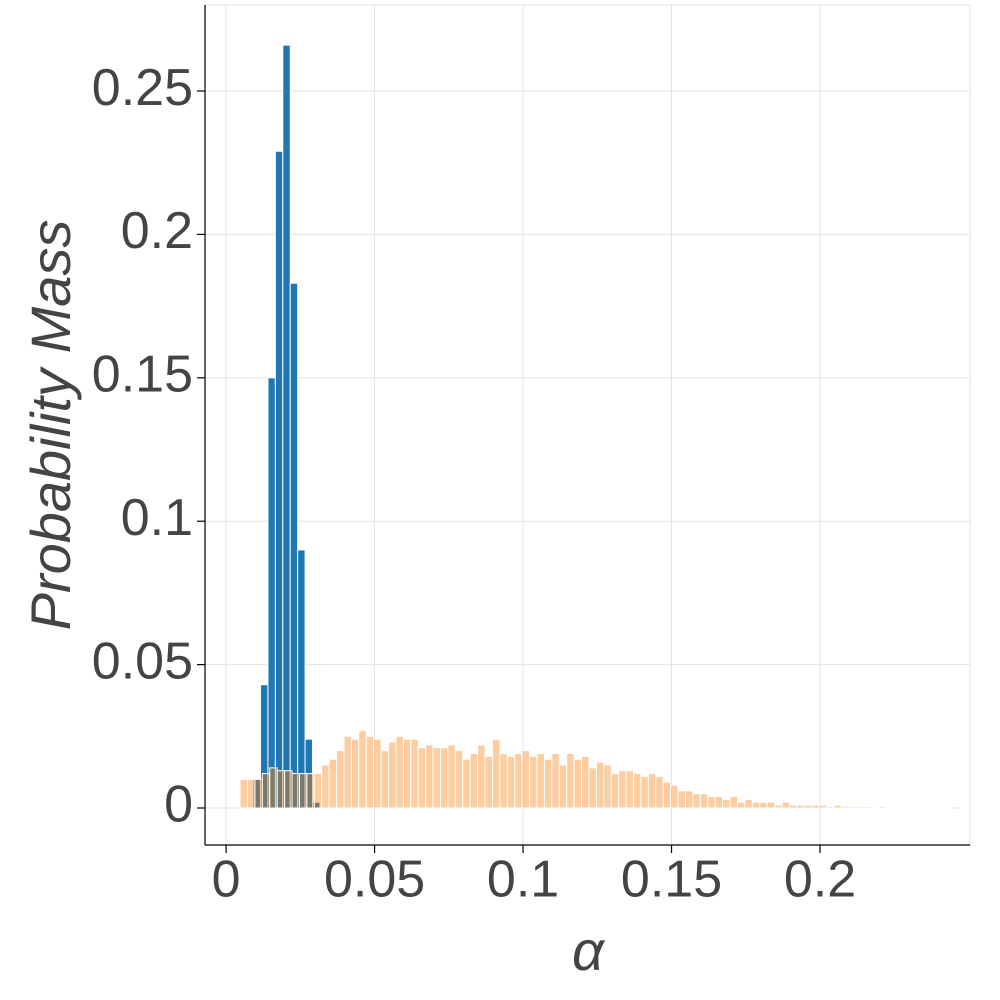 The height and width of the screenshot is (1000, 1000). What do you see at coordinates (523, 880) in the screenshot?
I see `x-tick-label: 0.1` at bounding box center [523, 880].